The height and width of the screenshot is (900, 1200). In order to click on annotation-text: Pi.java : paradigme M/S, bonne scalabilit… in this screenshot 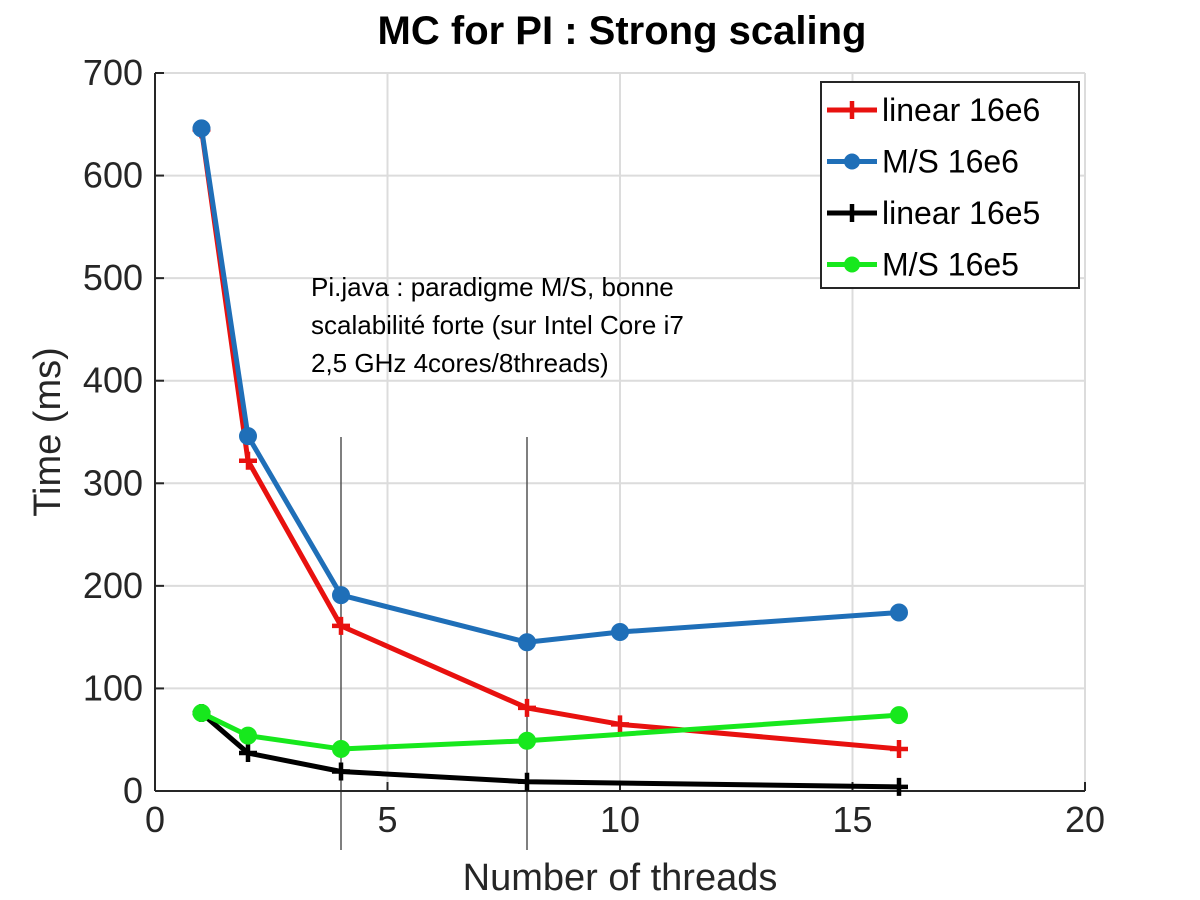, I will do `click(497, 325)`.